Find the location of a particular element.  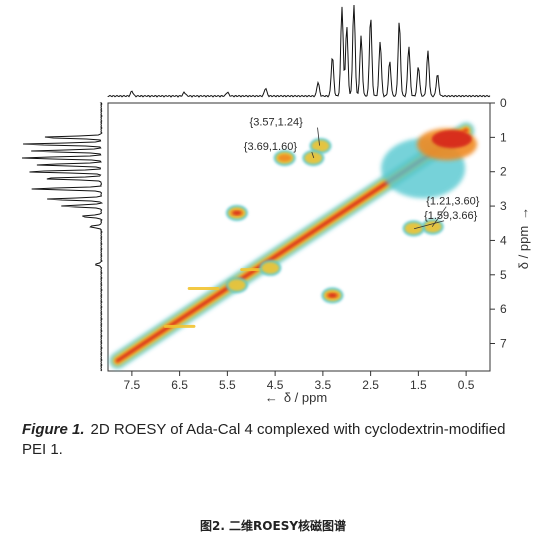

x-tick-label-6: 1.5 is located at coordinates (418, 385).